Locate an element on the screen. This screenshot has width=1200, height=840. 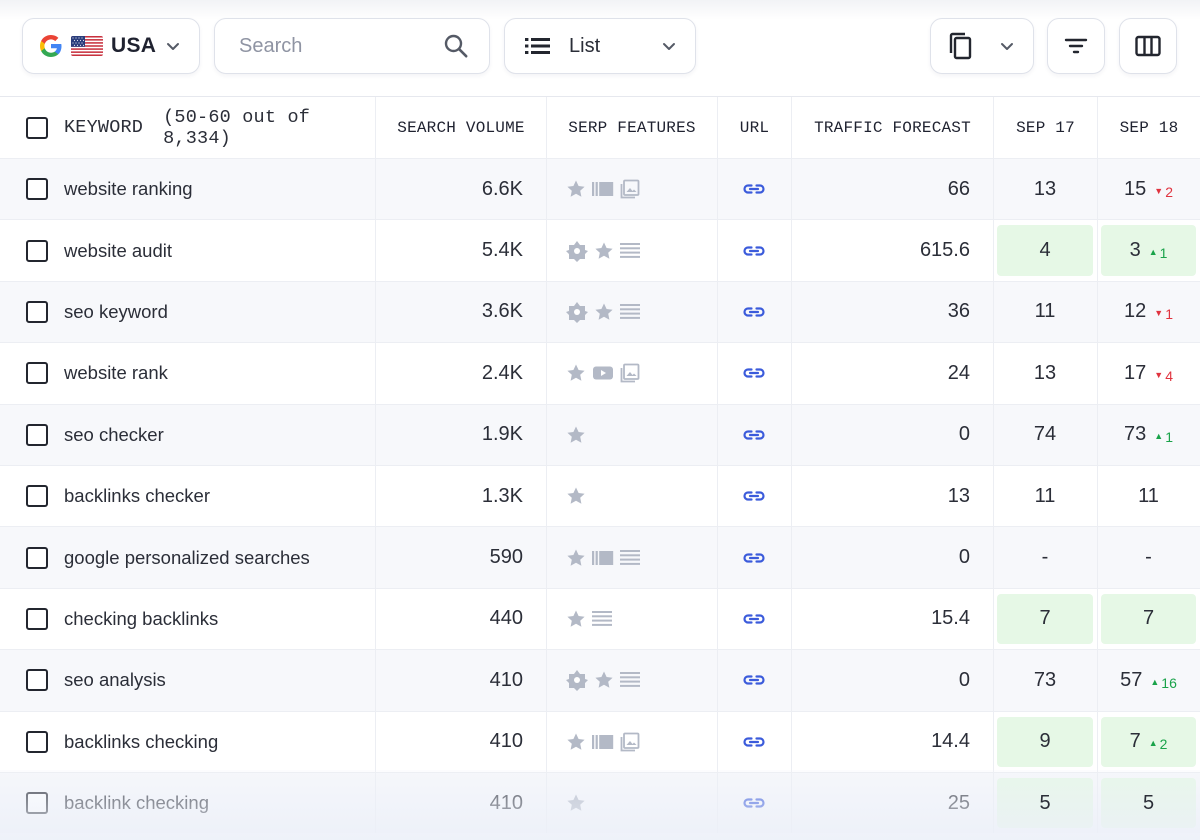
table-row: backlinks checker 1.3K 13 11 11 is located at coordinates (600, 495).